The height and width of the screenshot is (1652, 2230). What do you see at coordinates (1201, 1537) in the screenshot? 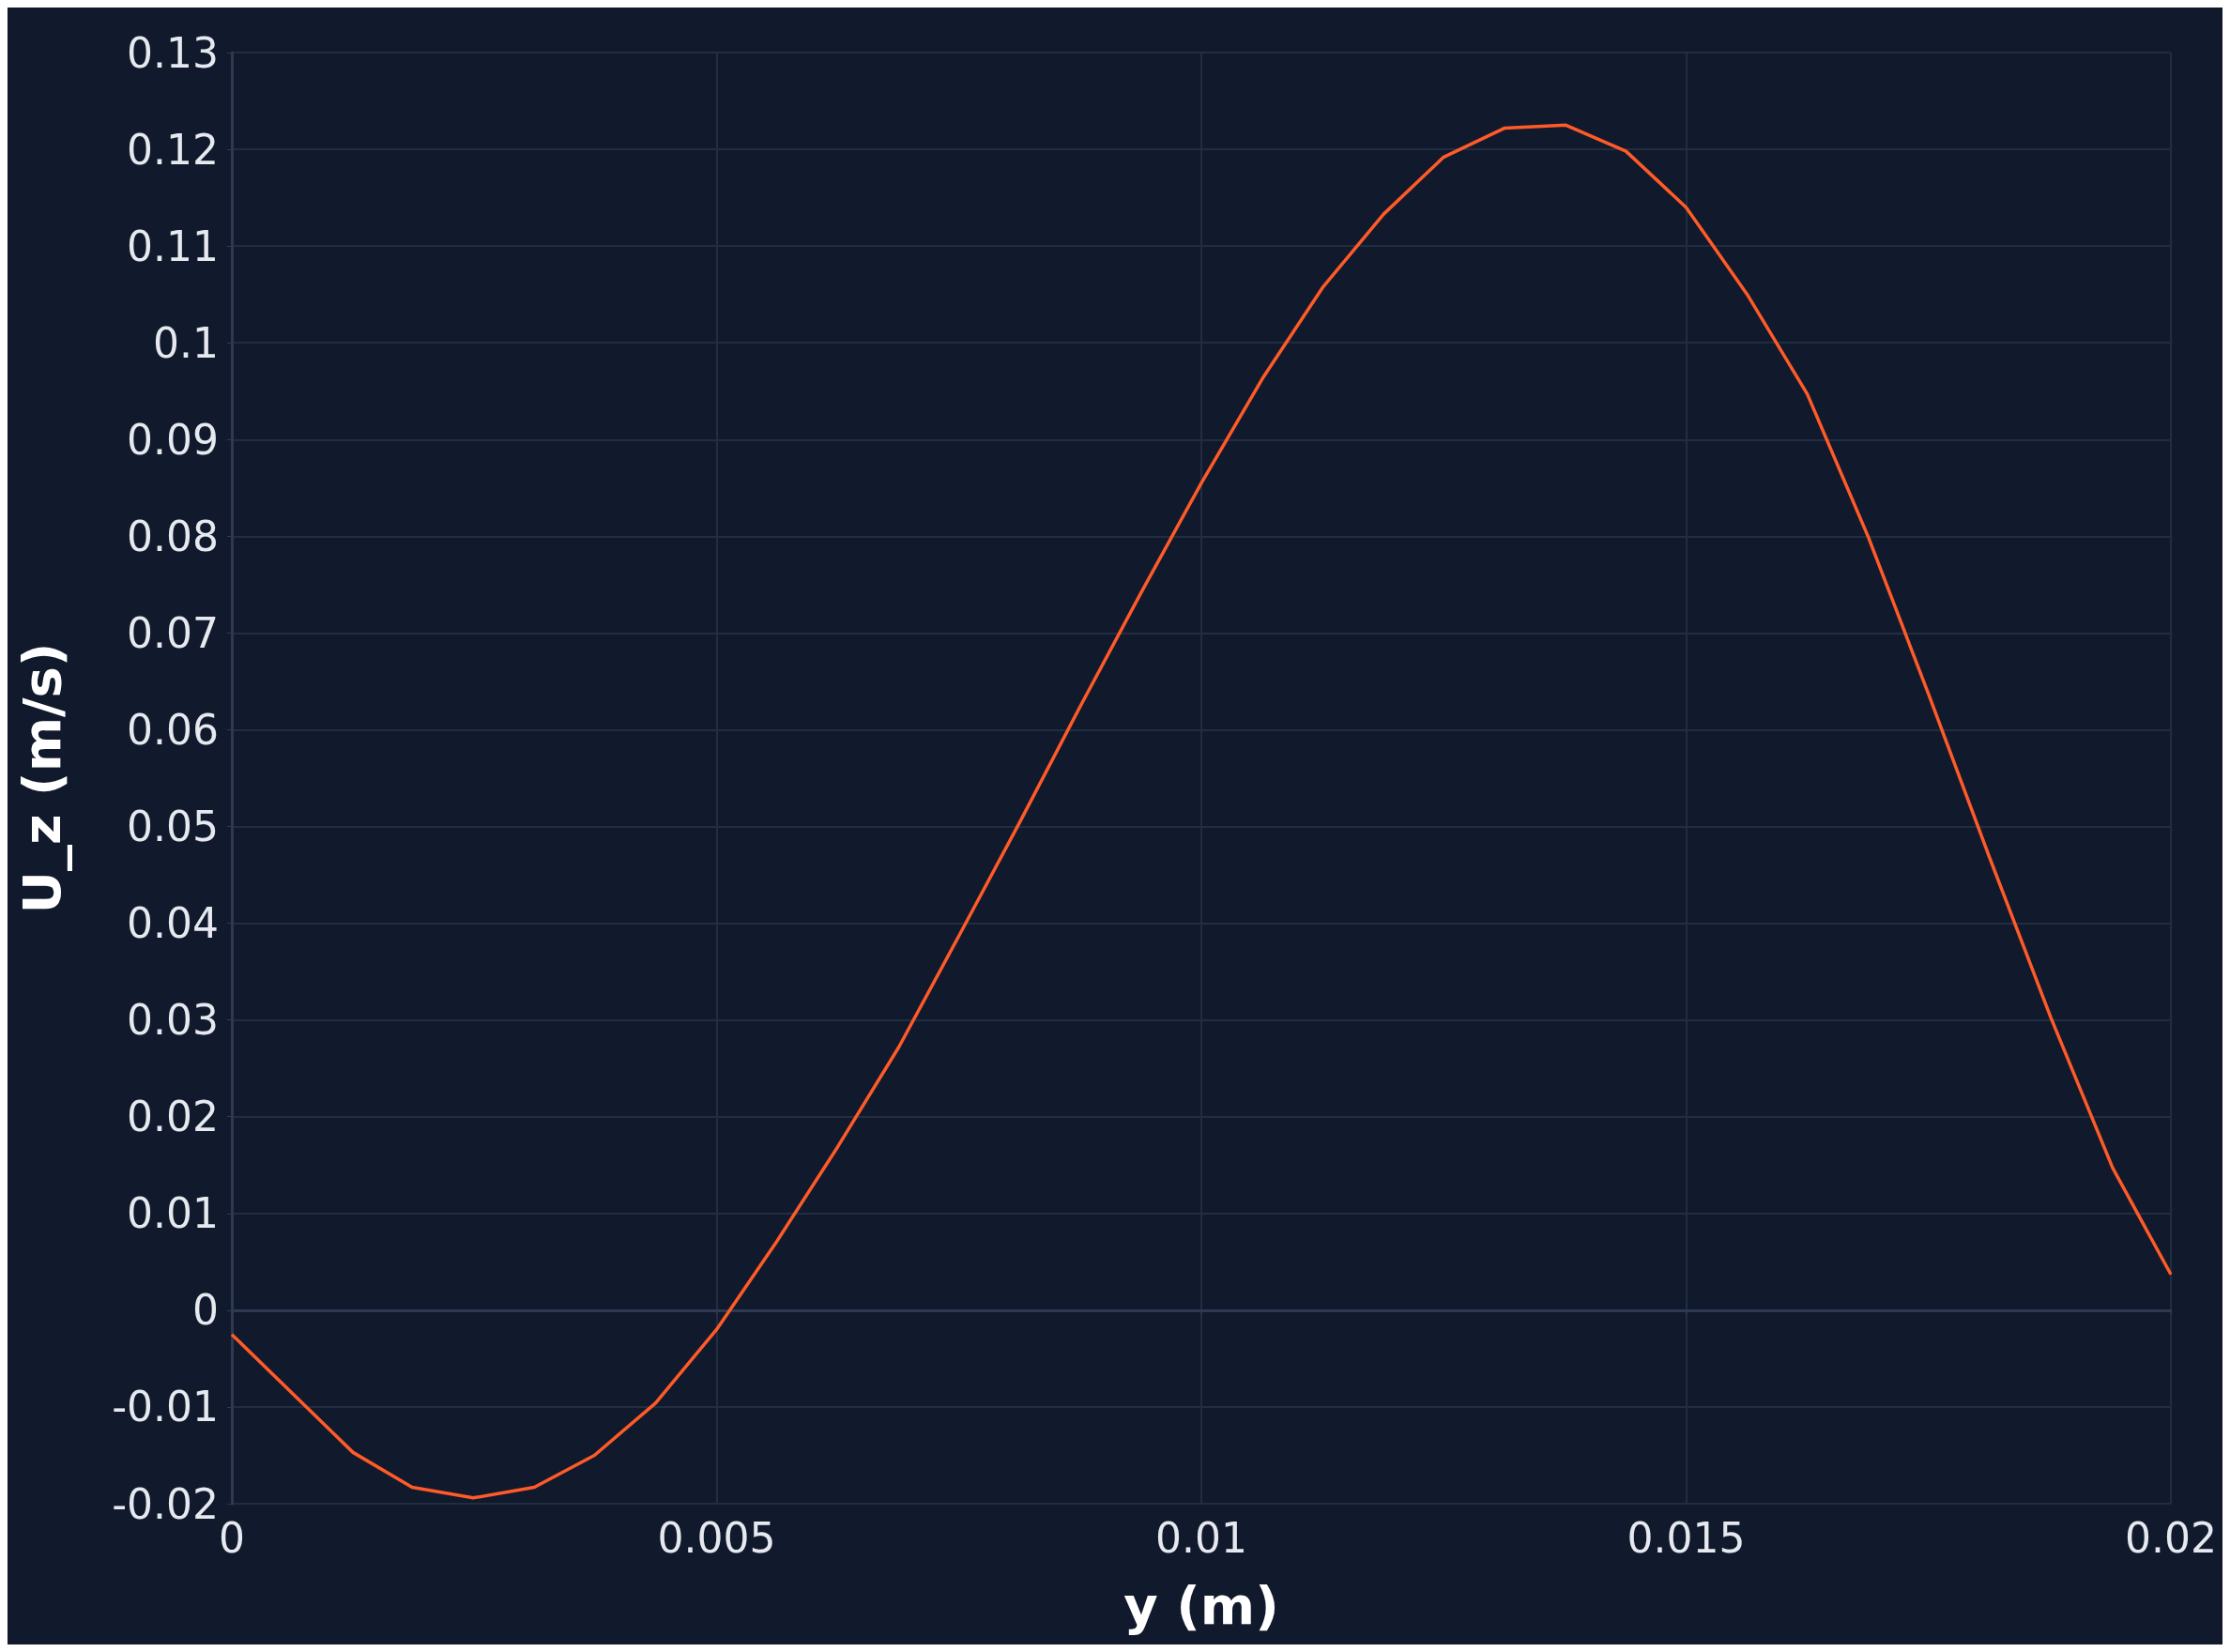
I see `x-tick-label: 0.01` at bounding box center [1201, 1537].